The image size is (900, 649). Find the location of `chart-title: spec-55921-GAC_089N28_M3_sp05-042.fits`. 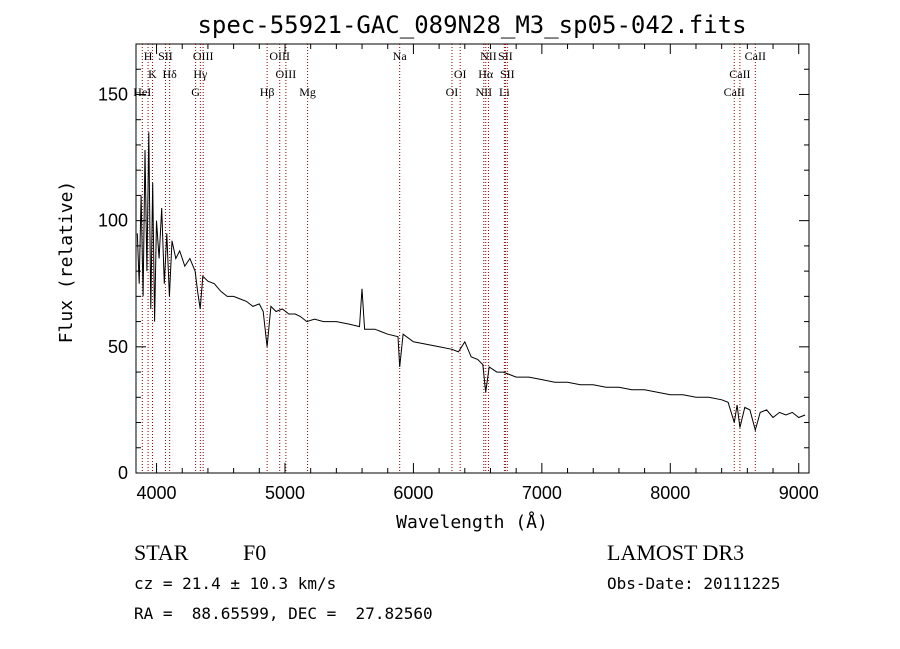

chart-title: spec-55921-GAC_089N28_M3_sp05-042.fits is located at coordinates (471, 25).